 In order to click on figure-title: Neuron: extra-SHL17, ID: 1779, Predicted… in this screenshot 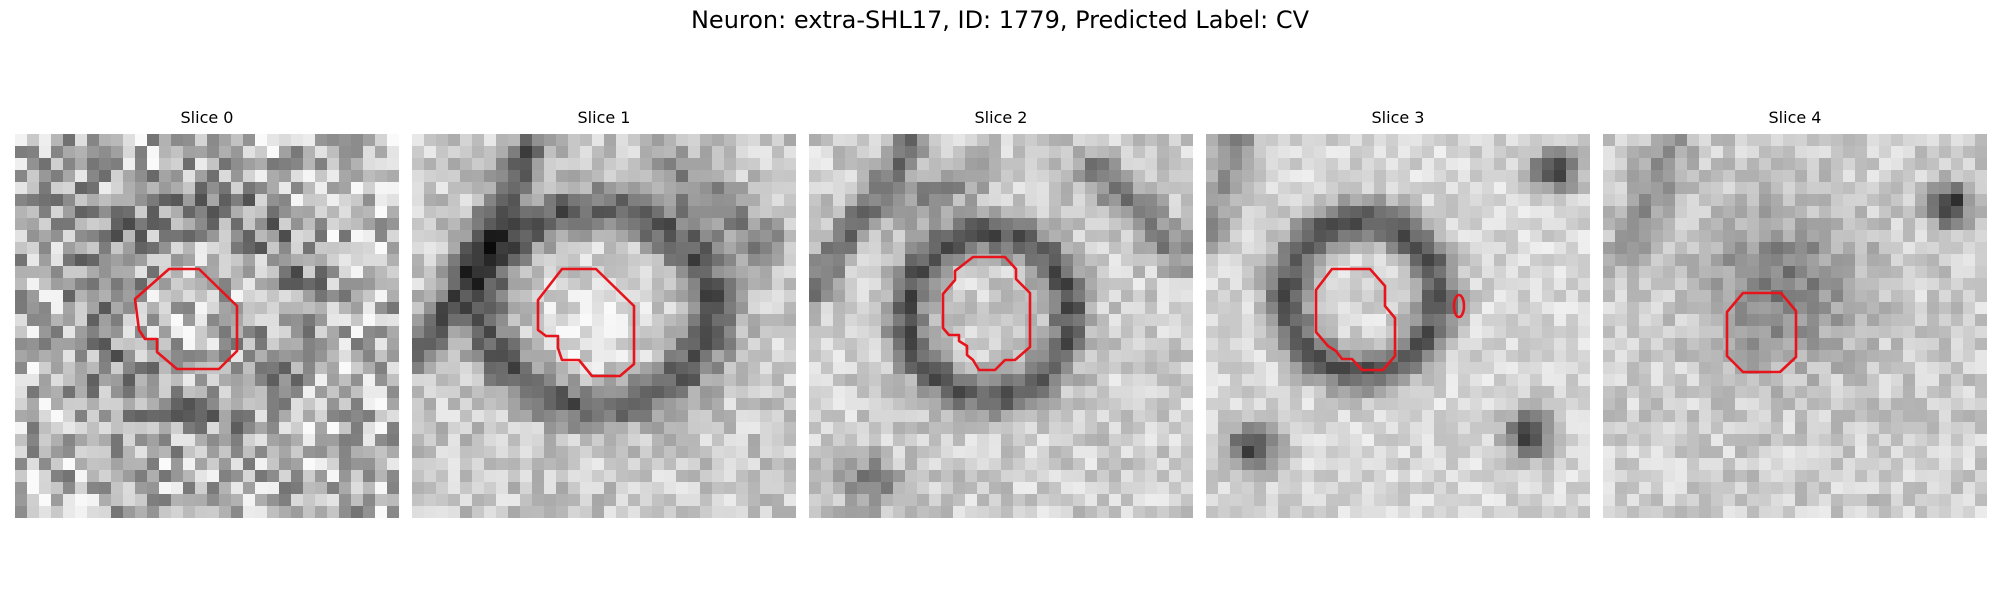, I will do `click(1000, 20)`.